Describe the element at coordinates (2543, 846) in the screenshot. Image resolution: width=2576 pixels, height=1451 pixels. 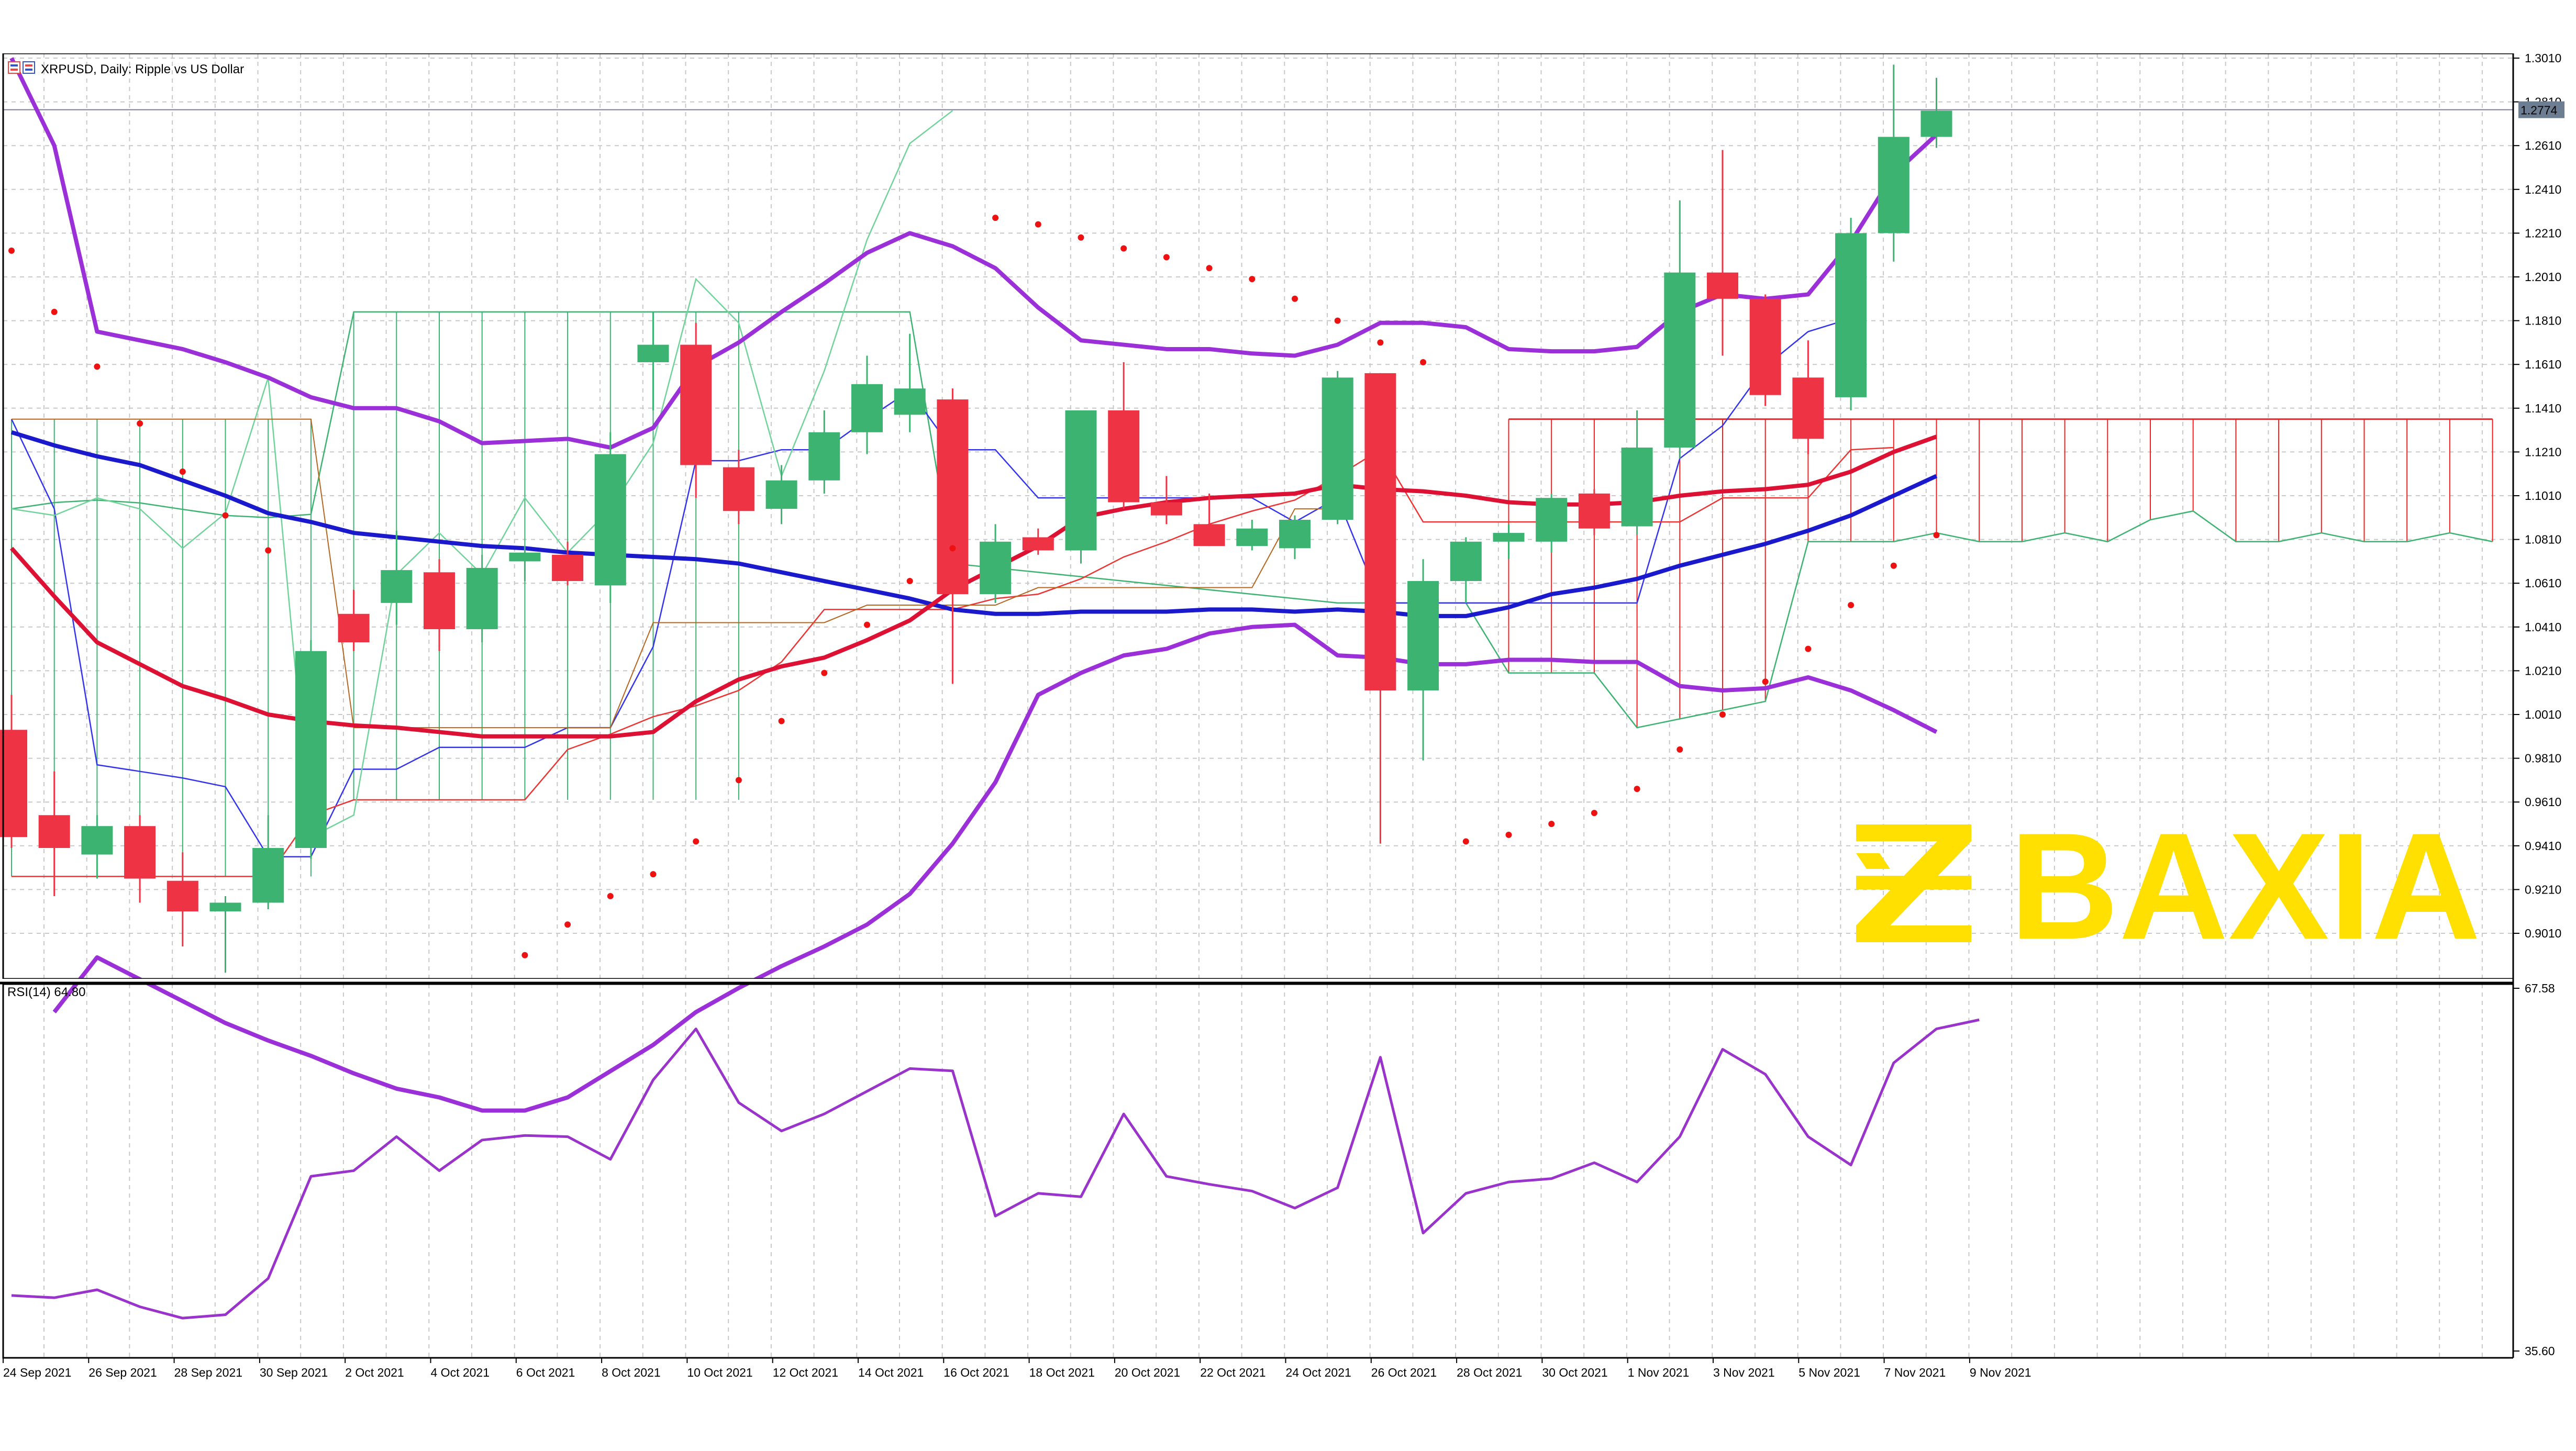
I see `y-tick-label: 0.9410` at that location.